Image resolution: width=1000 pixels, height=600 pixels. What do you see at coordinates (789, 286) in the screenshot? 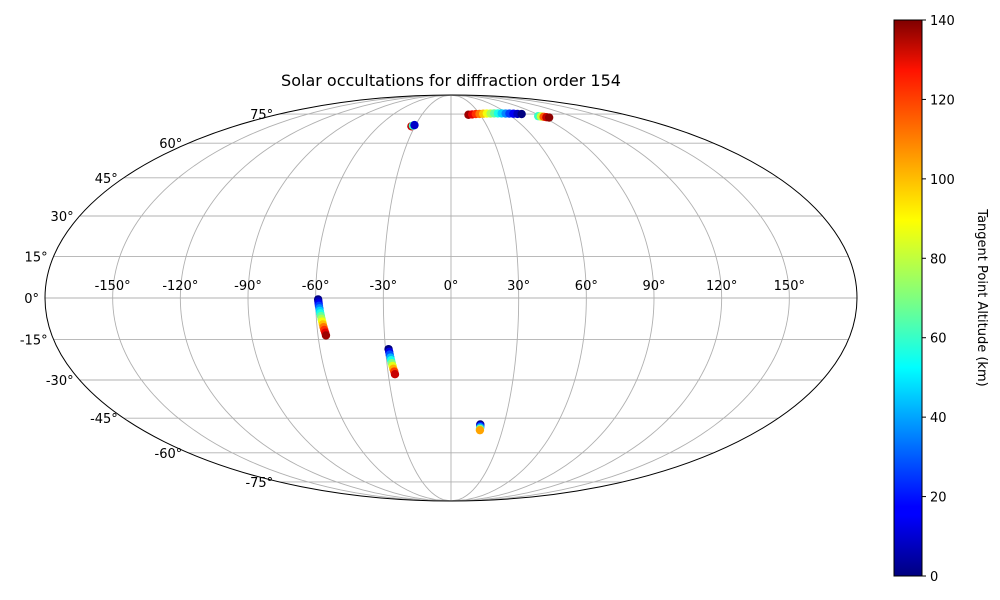
I see `longitude-tick-label: 150°` at bounding box center [789, 286].